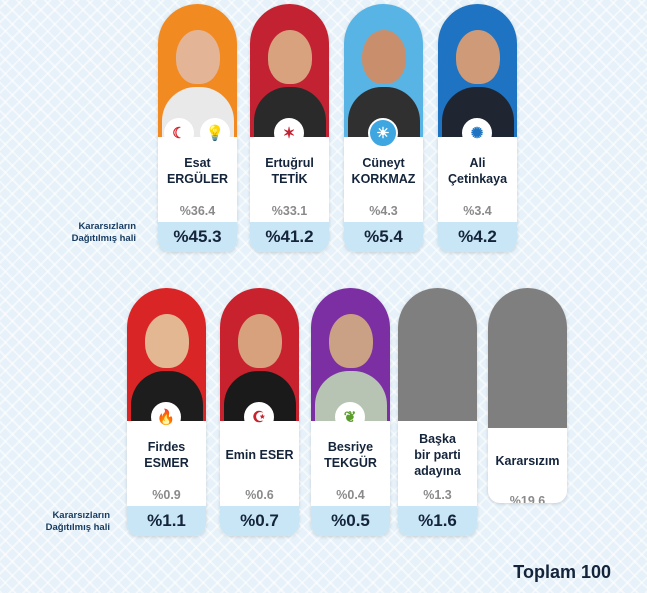 The image size is (647, 593). I want to click on raw-percent: %0.4, so click(350, 495).